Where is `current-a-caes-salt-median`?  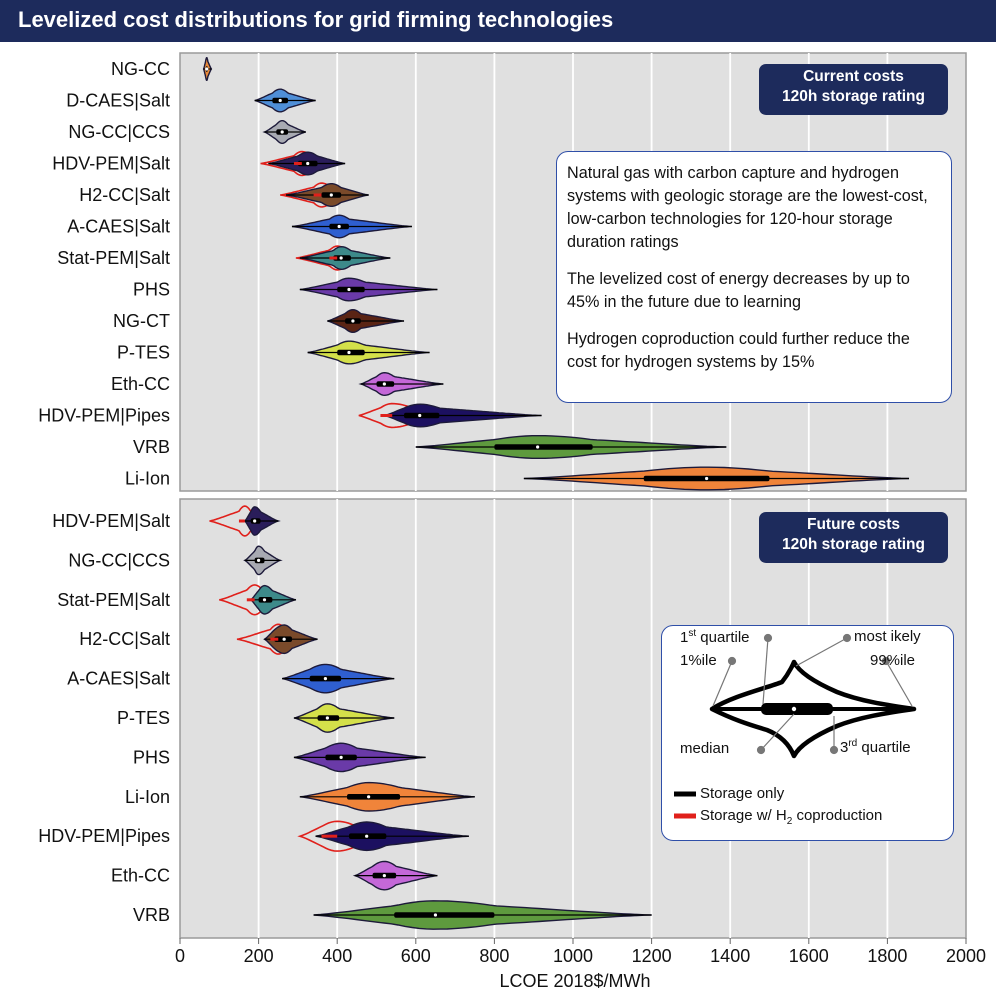 current-a-caes-salt-median is located at coordinates (339, 226).